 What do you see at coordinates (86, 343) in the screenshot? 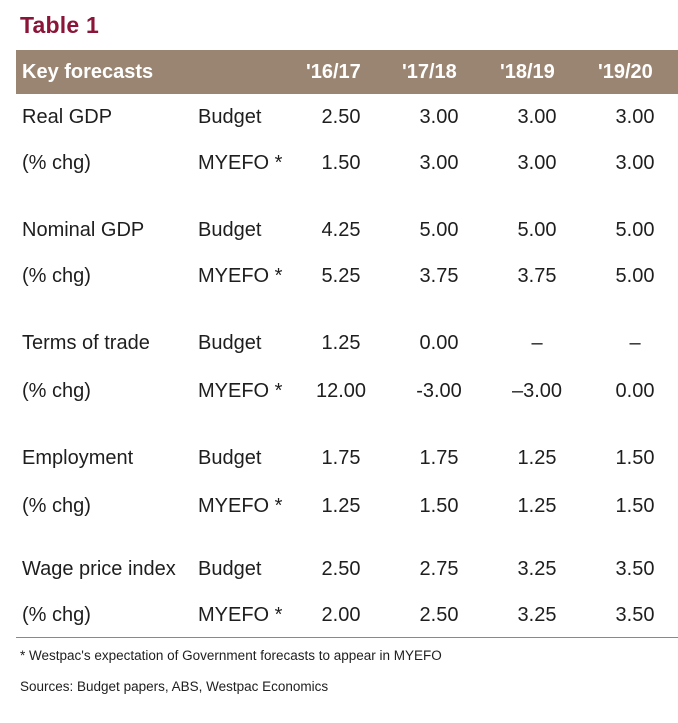
I see `row-label-terms-of-trade: Terms of trade` at bounding box center [86, 343].